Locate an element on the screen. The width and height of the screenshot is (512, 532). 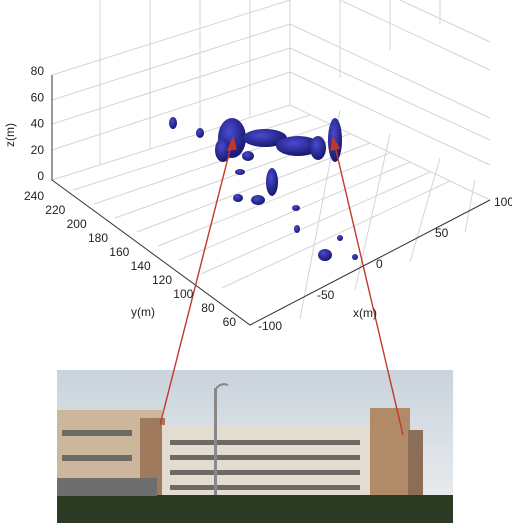
y-tick-label: 180 is located at coordinates (98, 238).